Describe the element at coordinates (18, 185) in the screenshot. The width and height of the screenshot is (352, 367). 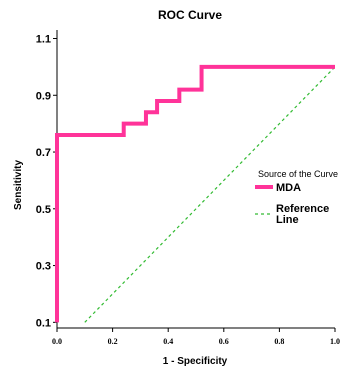
I see `y-axis-title: Sensitivity` at that location.